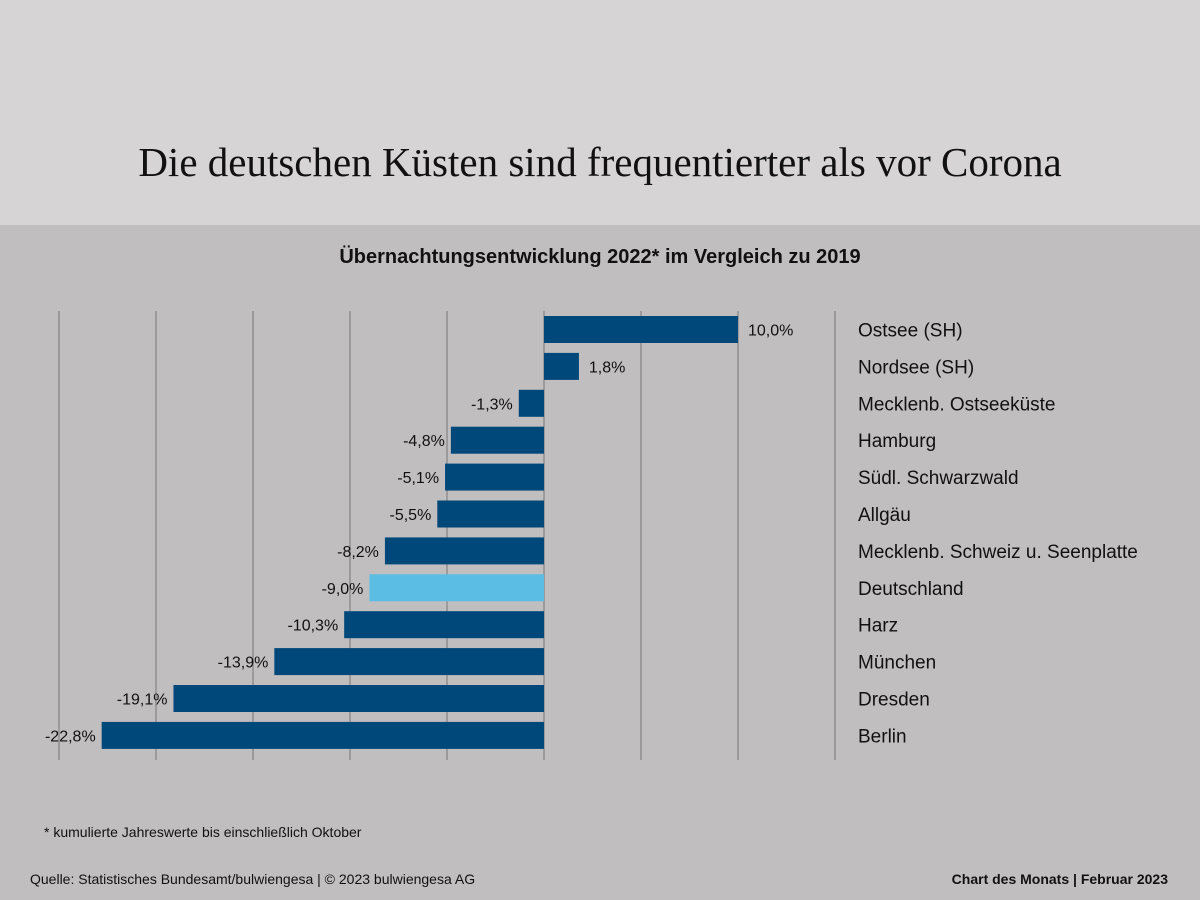 This screenshot has height=900, width=1200. What do you see at coordinates (424, 441) in the screenshot?
I see `data-label: -4,8%` at bounding box center [424, 441].